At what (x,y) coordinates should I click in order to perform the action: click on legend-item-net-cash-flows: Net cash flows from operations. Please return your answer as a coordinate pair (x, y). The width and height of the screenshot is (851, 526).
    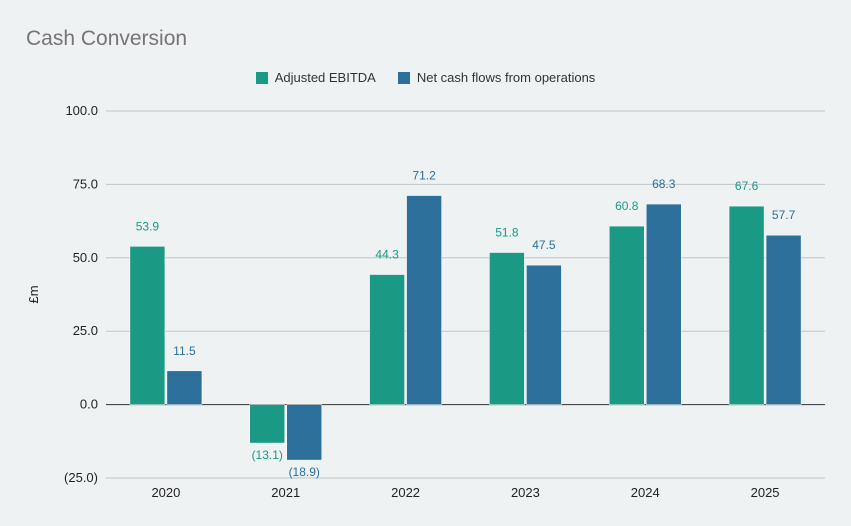
    Looking at the image, I should click on (496, 77).